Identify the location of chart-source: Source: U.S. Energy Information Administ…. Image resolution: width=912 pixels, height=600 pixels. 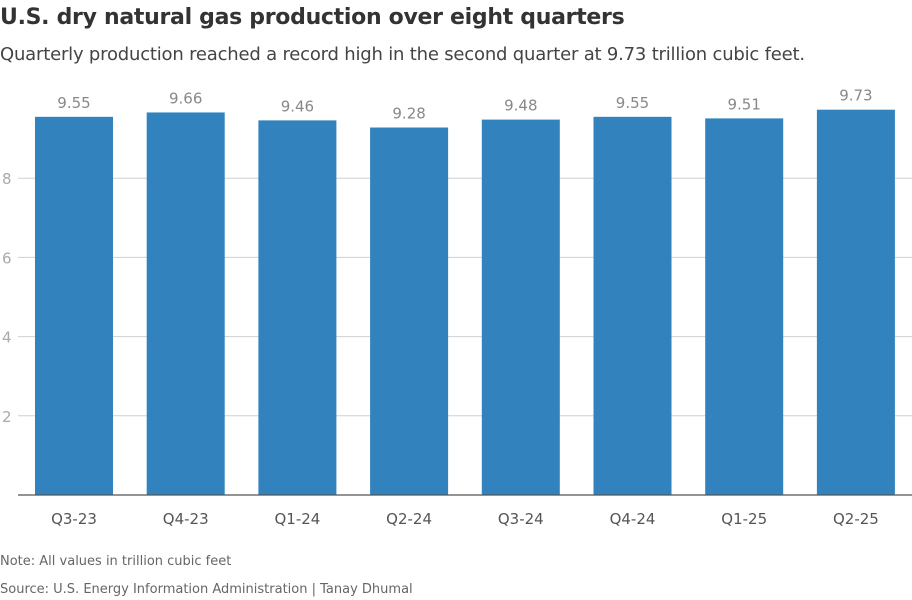
(206, 589).